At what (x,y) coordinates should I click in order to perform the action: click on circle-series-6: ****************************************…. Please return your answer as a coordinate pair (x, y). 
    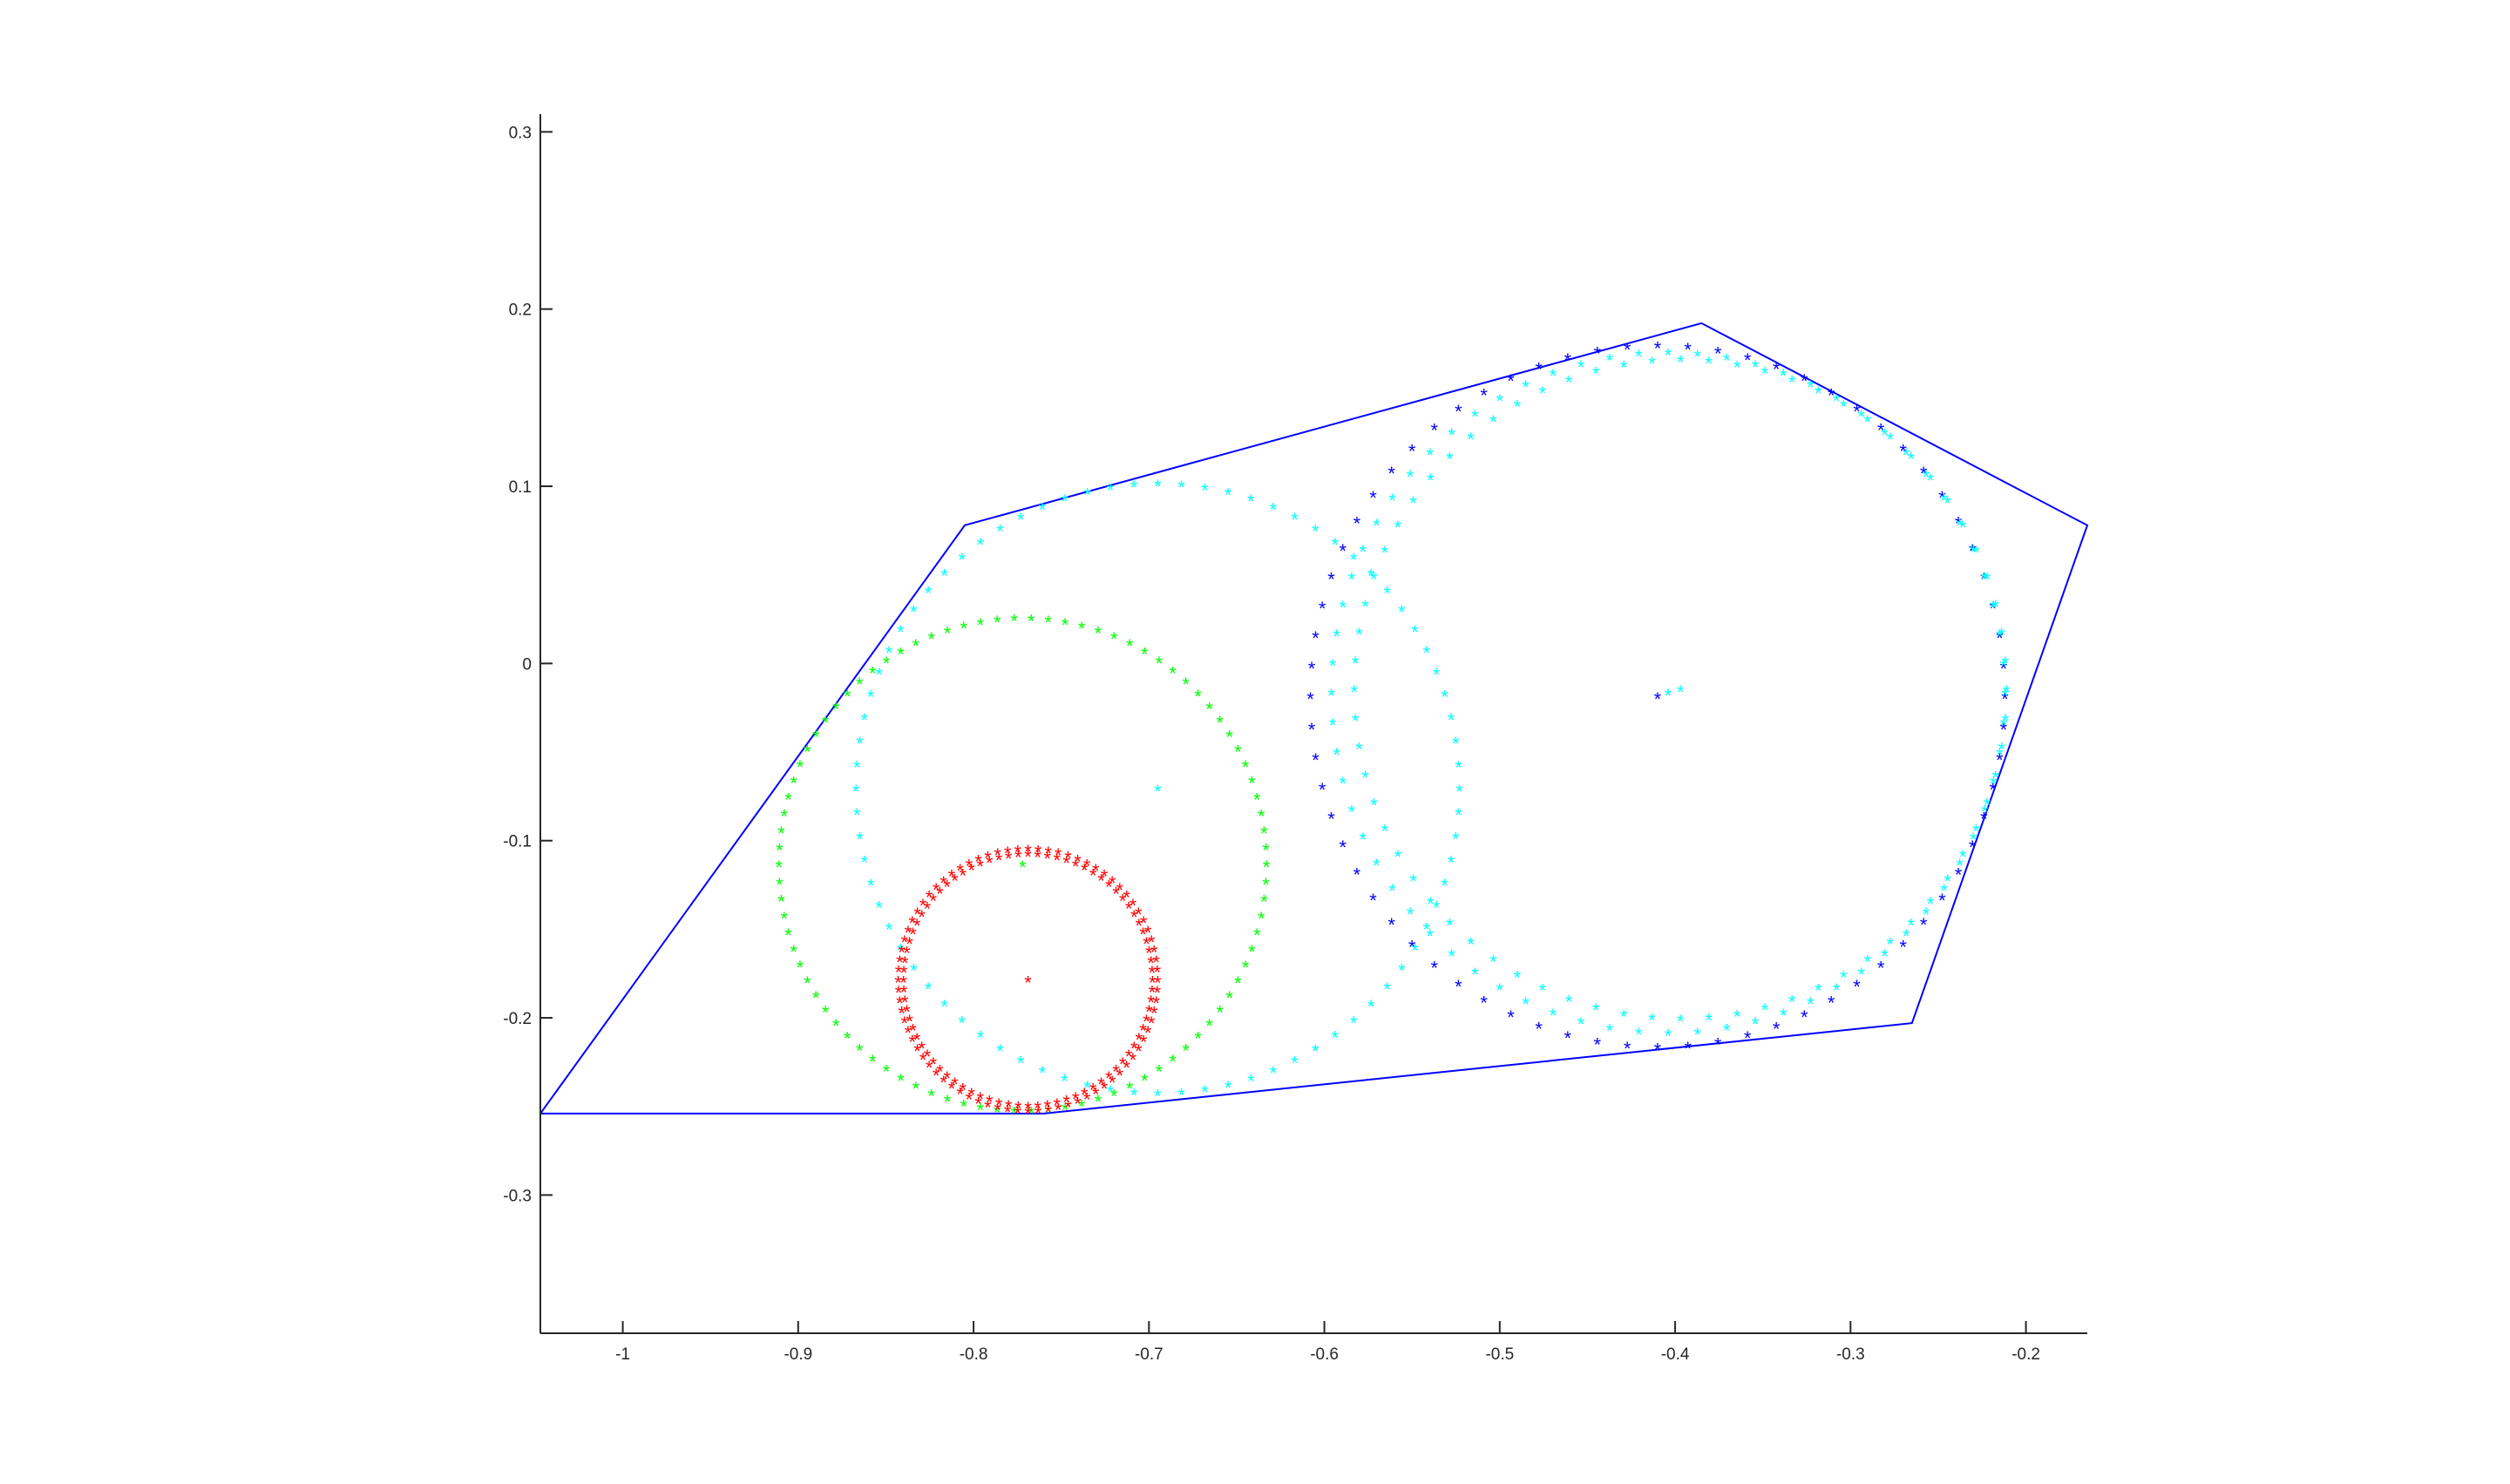
    Looking at the image, I should click on (1028, 983).